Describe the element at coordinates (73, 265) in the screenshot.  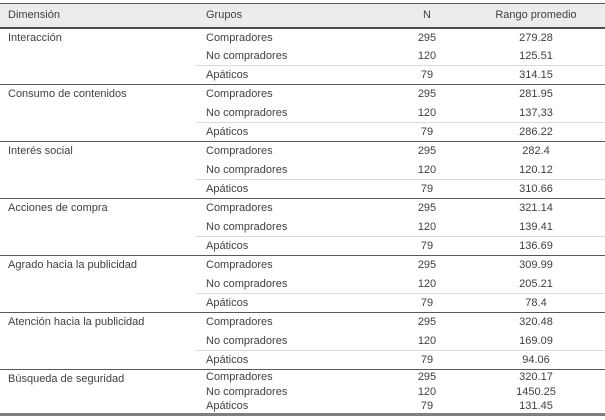
I see `dimension-label: Agrado hacia la publicidad` at that location.